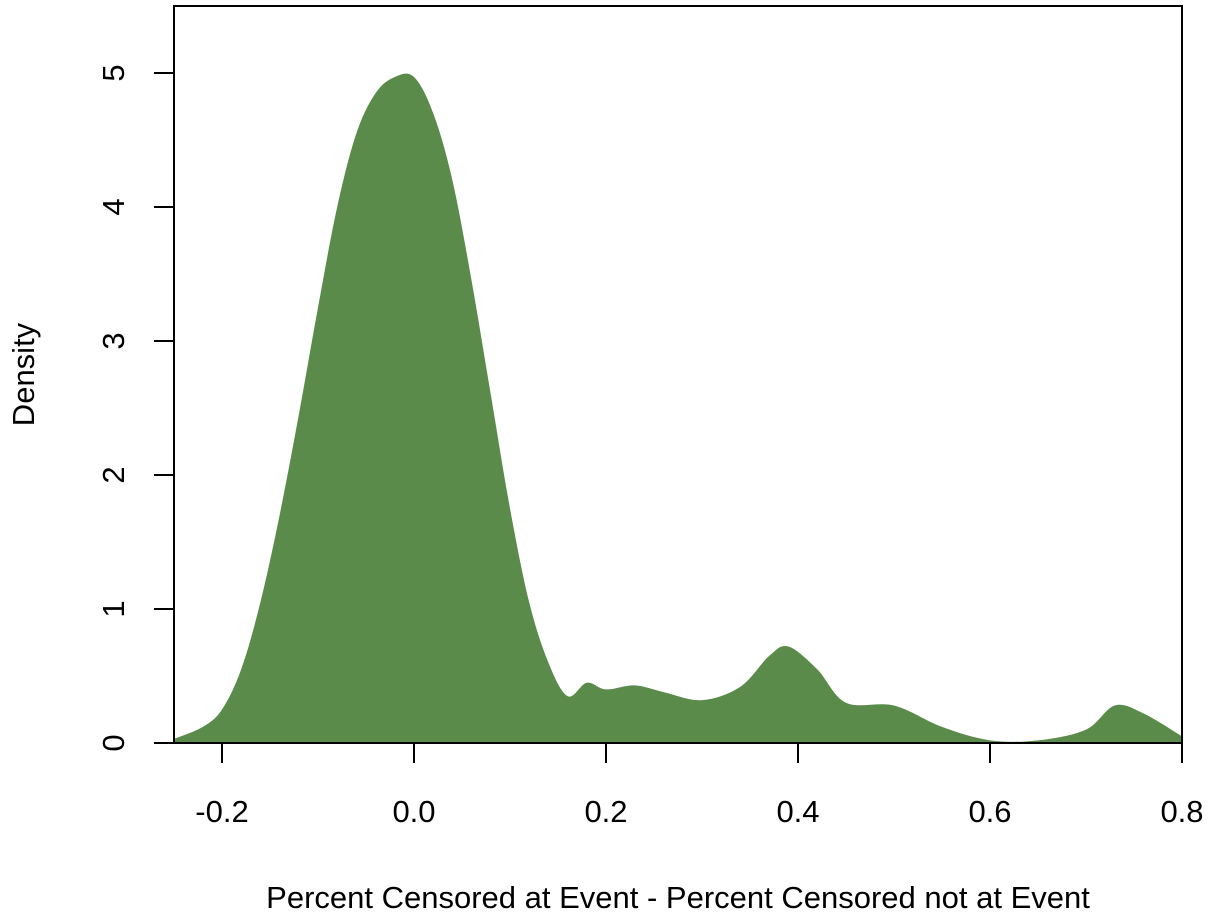  Describe the element at coordinates (413, 811) in the screenshot. I see `x-tick-label: 0.0` at that location.